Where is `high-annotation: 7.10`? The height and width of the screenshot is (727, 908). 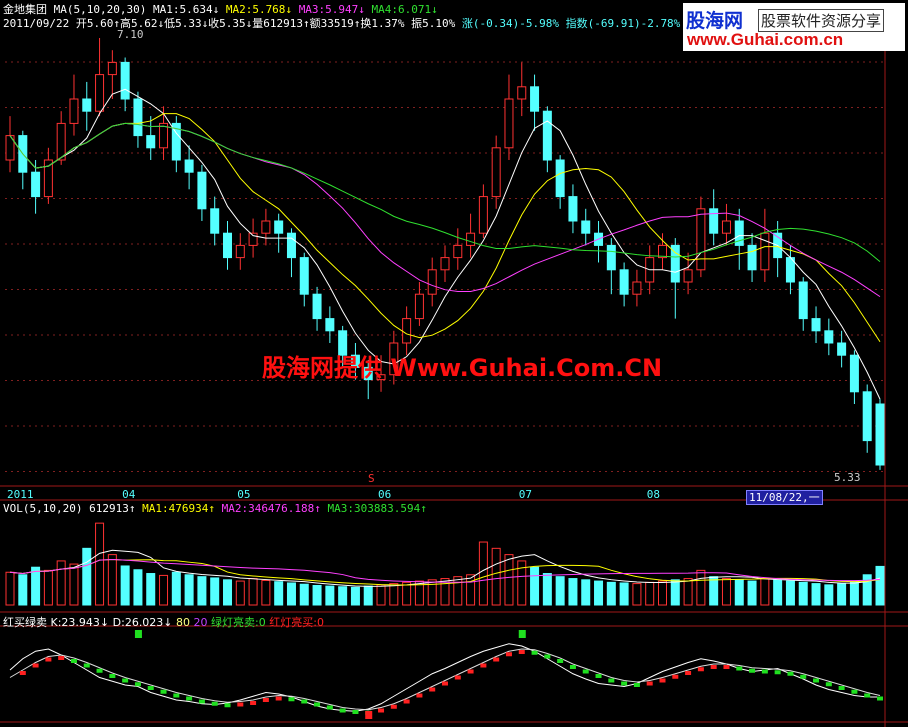
high-annotation: 7.10 is located at coordinates (130, 34).